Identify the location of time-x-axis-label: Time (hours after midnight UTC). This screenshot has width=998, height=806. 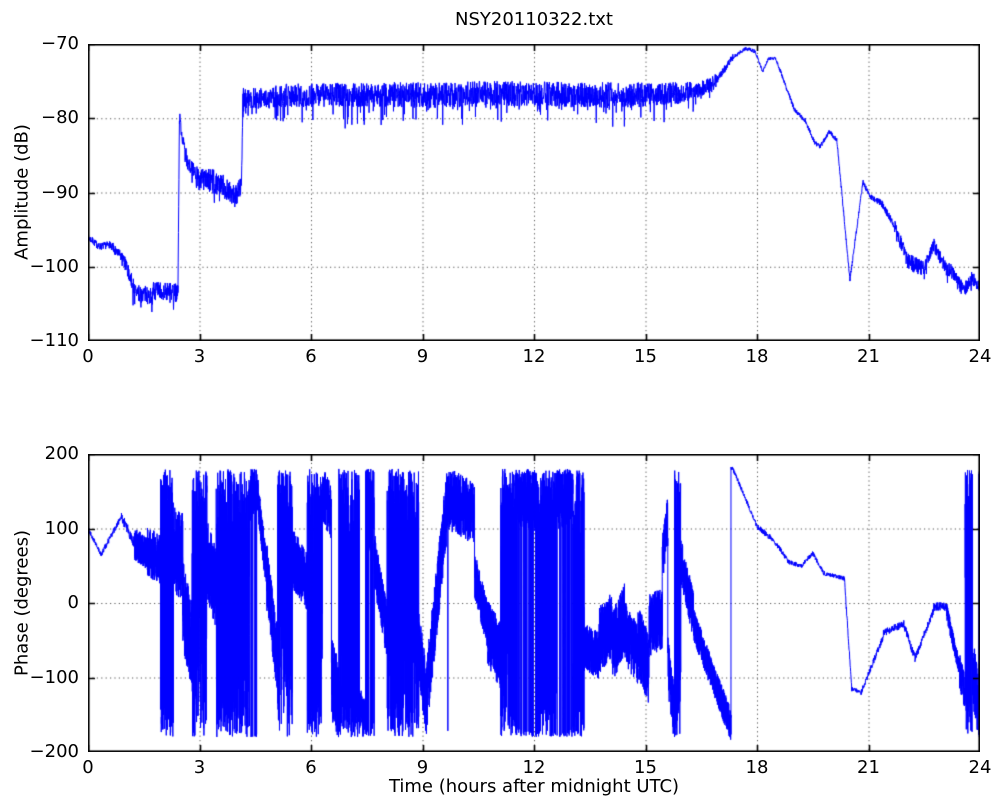
(534, 786).